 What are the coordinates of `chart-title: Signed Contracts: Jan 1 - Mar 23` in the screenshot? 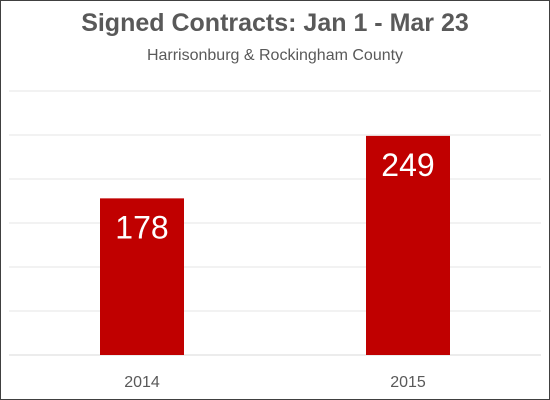 It's located at (275, 23).